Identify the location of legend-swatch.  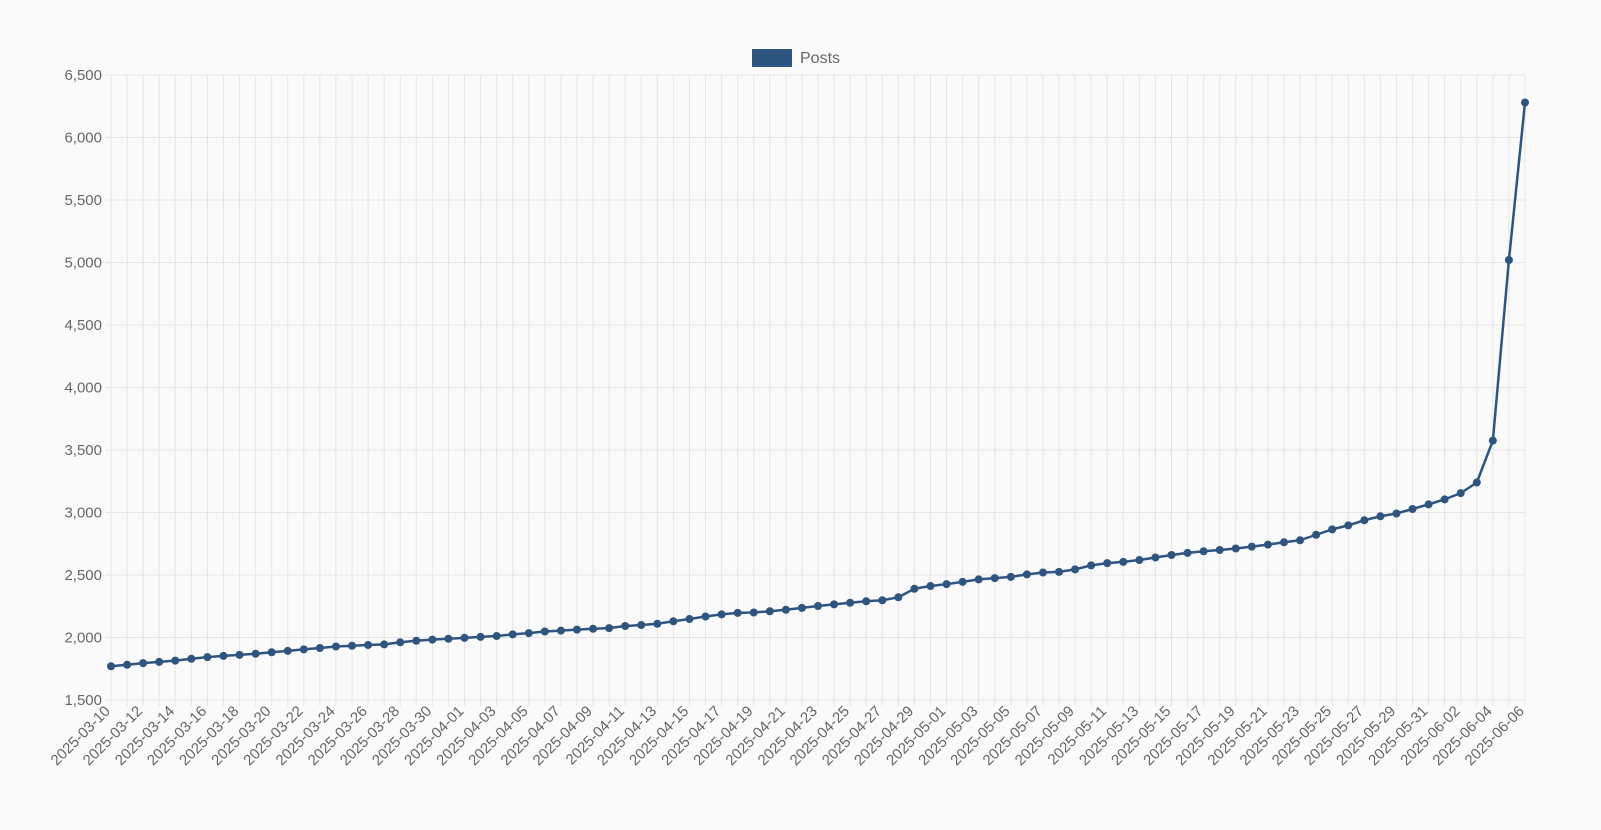
(772, 58).